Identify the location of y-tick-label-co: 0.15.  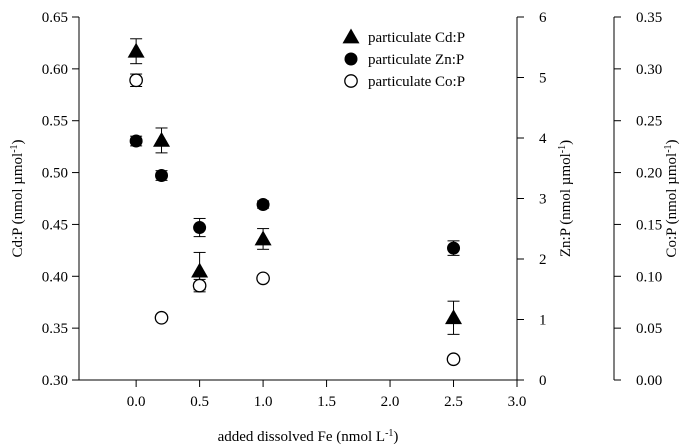
(649, 225).